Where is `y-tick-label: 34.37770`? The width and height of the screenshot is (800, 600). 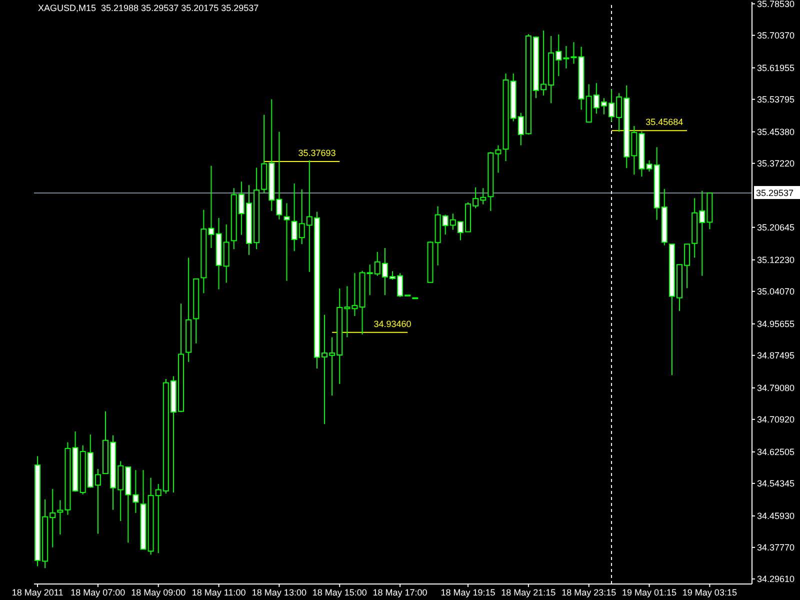
y-tick-label: 34.37770 is located at coordinates (776, 547).